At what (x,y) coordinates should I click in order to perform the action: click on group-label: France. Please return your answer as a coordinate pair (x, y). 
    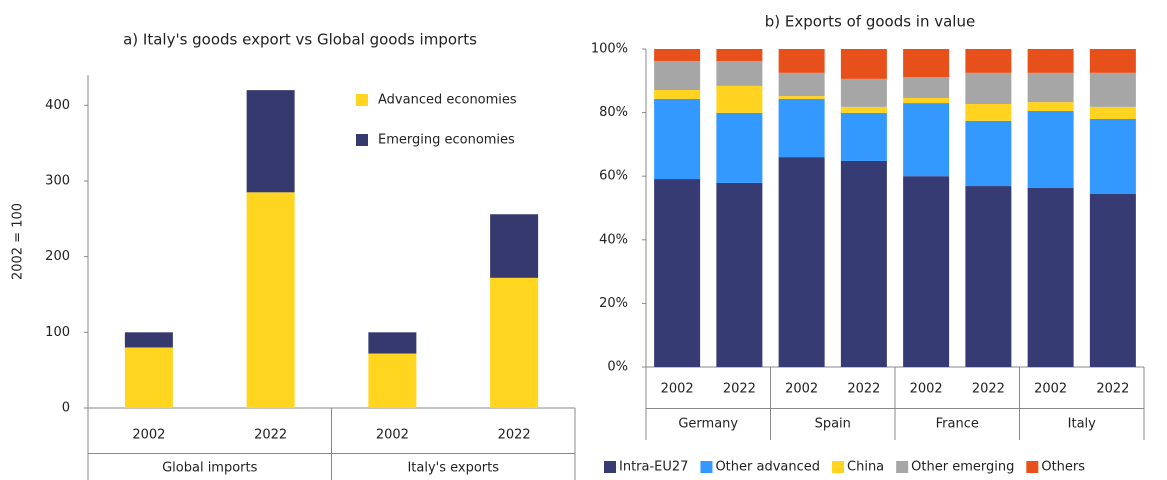
    Looking at the image, I should click on (957, 424).